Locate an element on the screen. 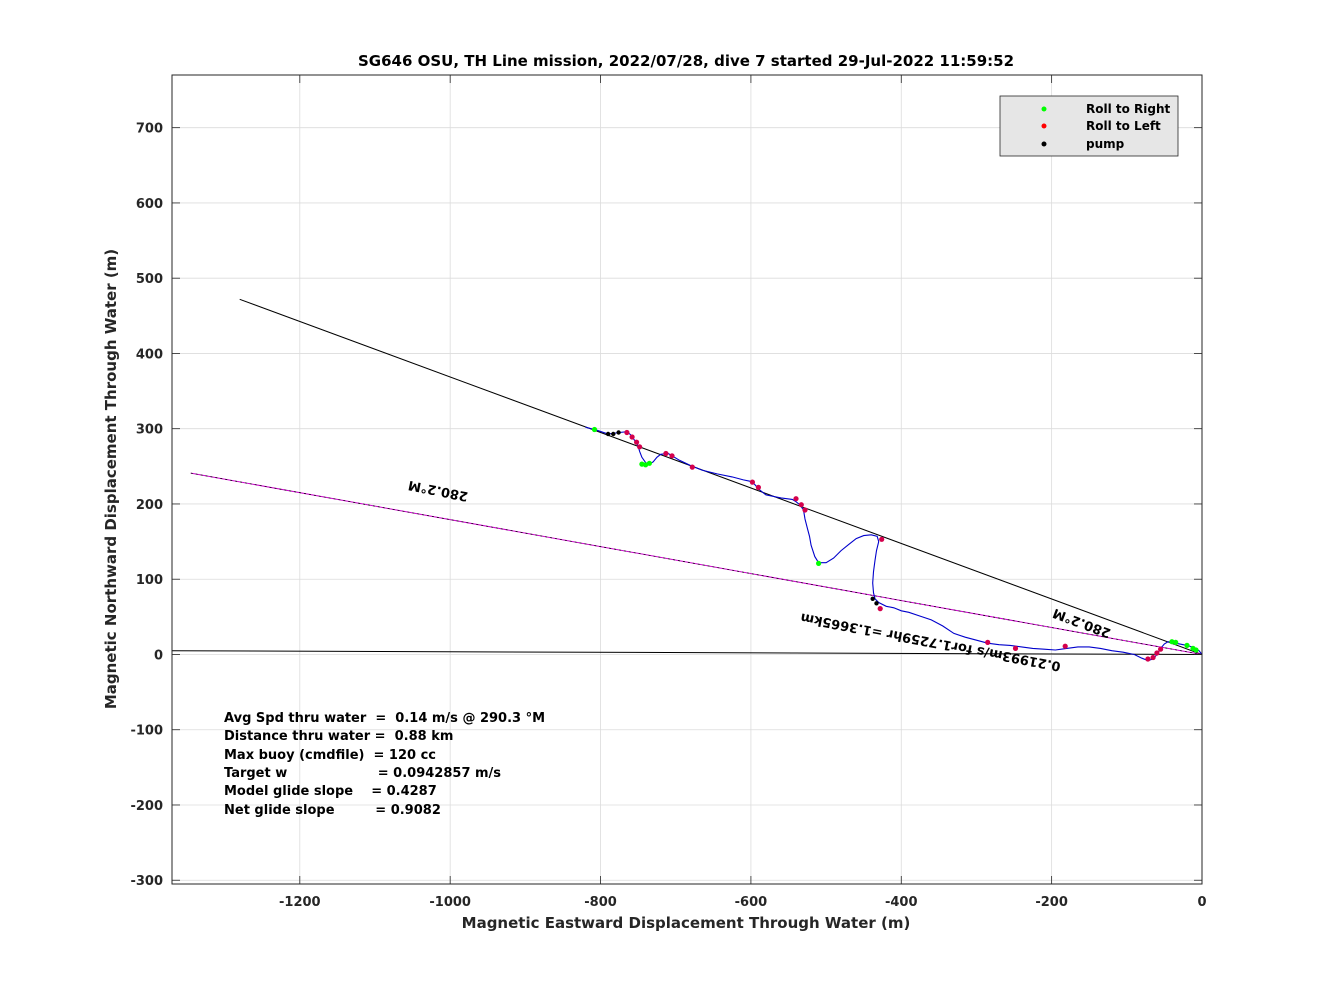  legend-box is located at coordinates (1089, 126).